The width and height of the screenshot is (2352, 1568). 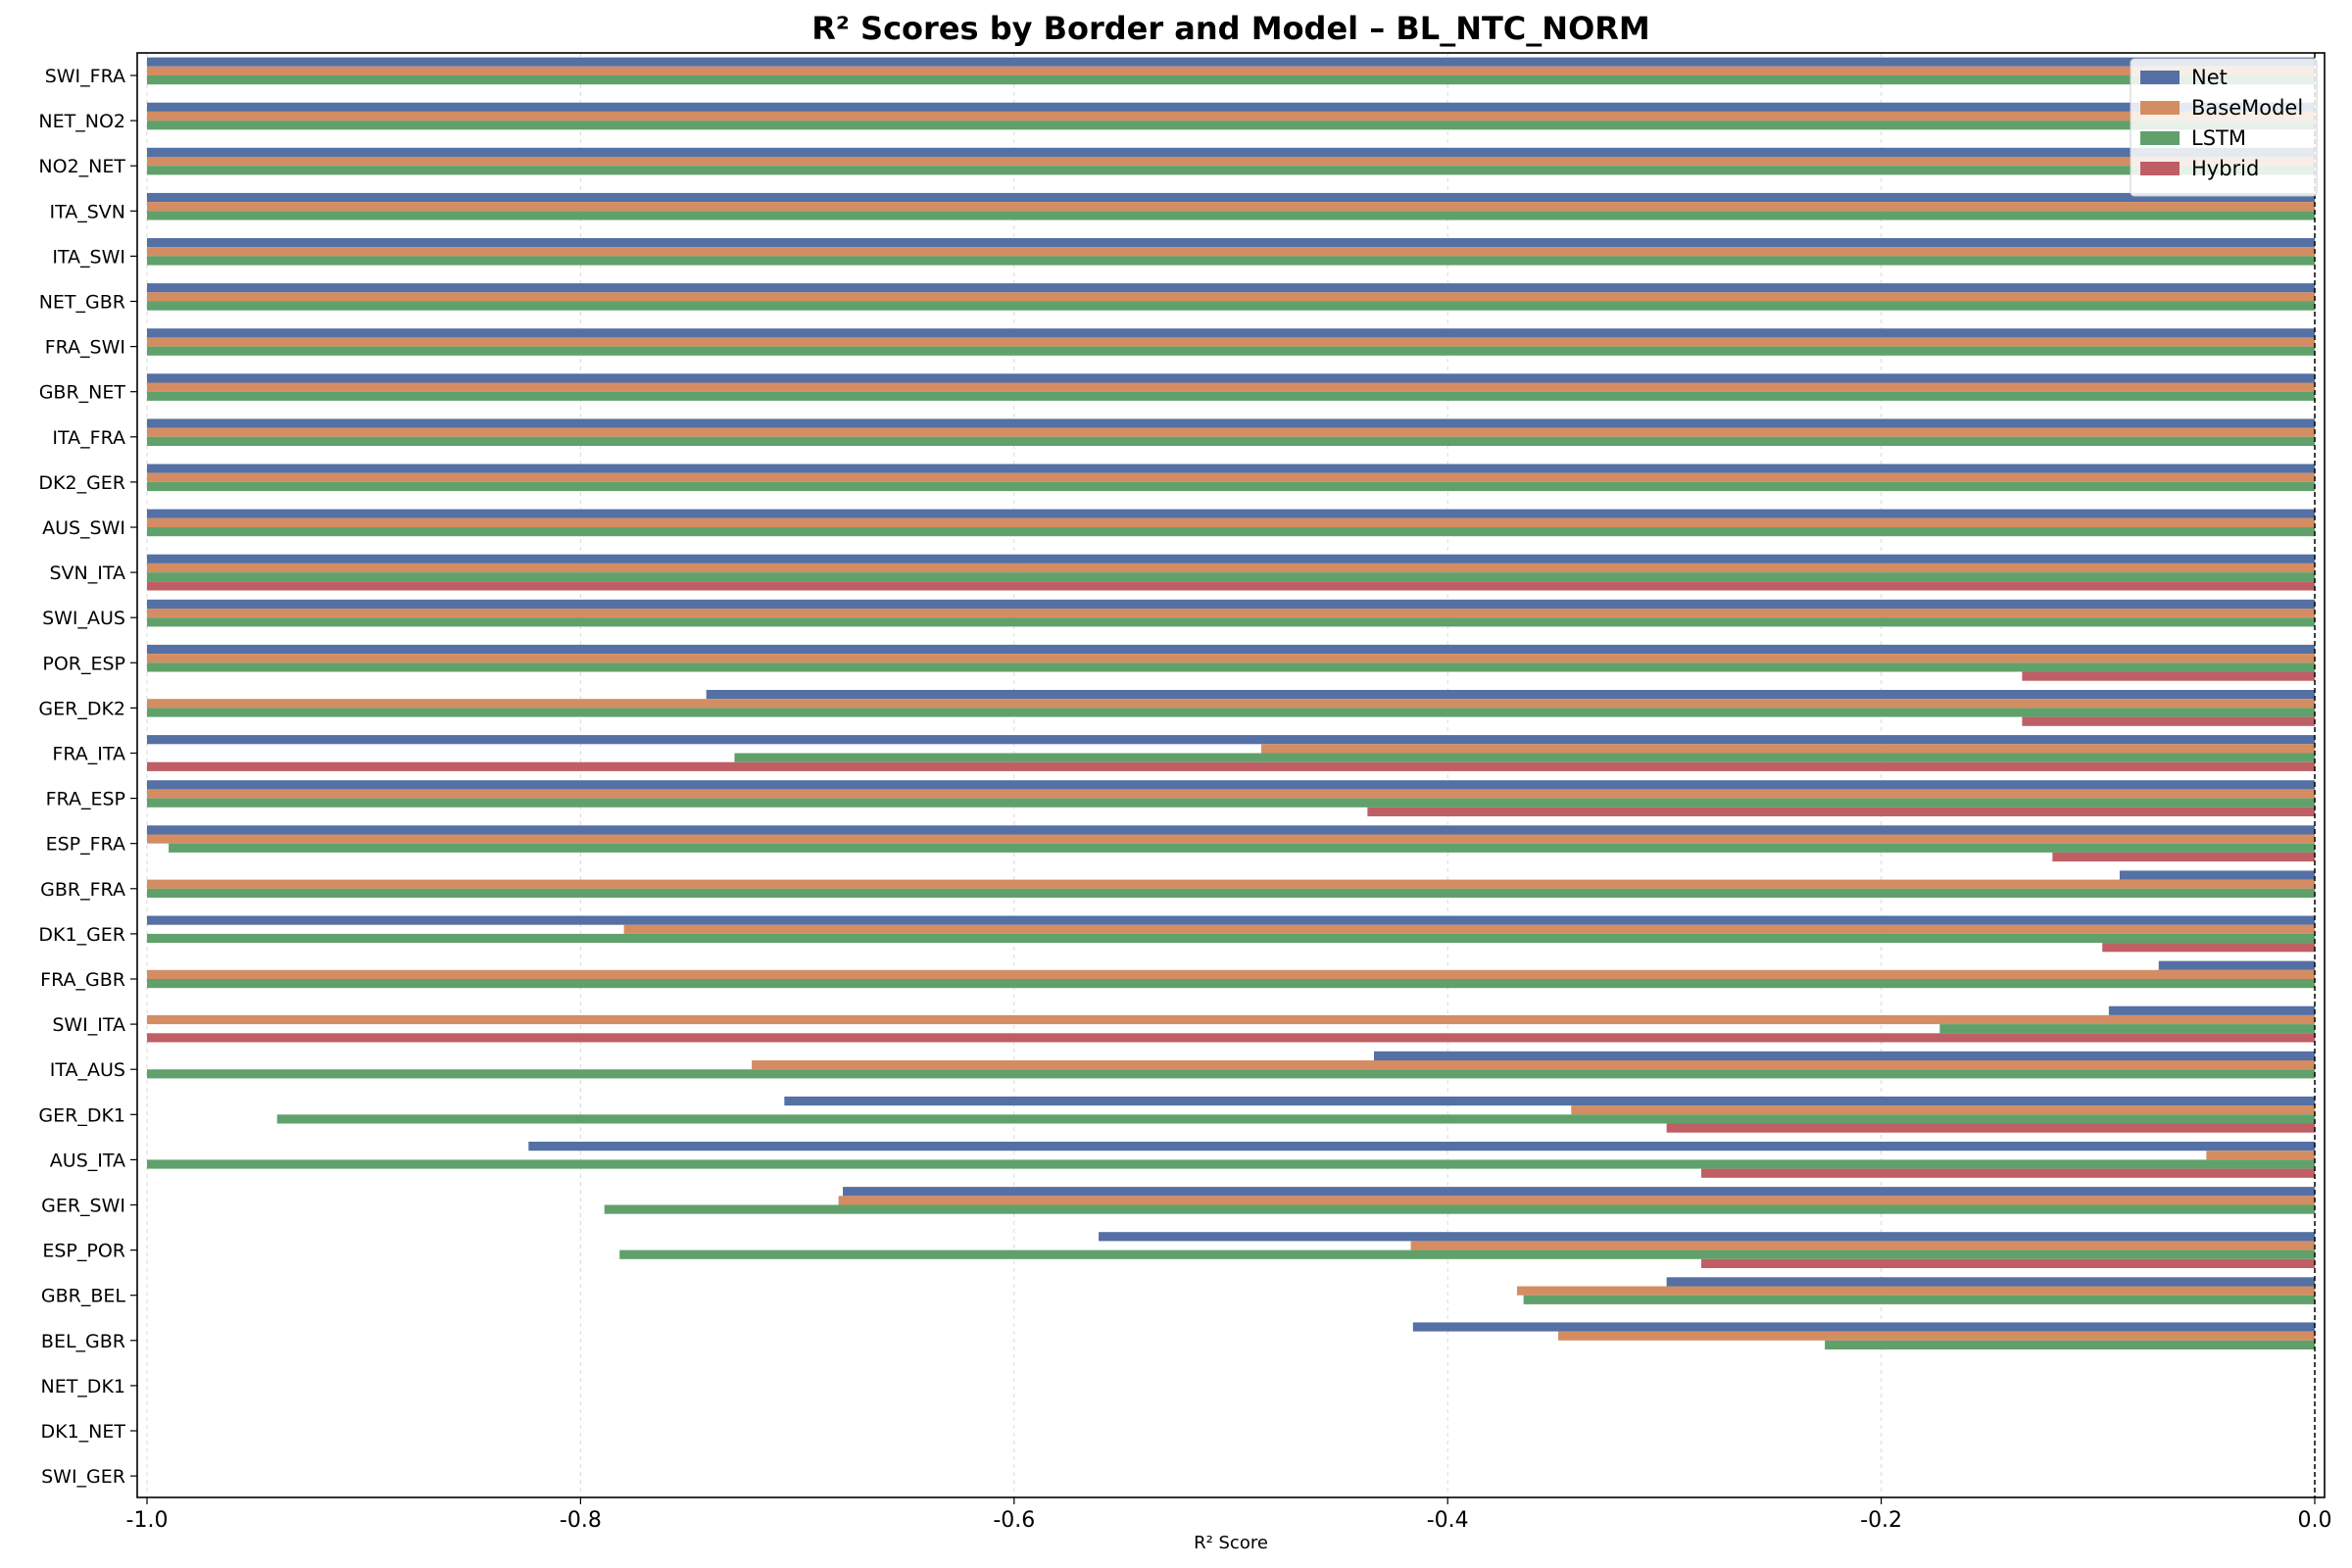 I want to click on bar-hybrid-esp_fra, so click(x=2183, y=857).